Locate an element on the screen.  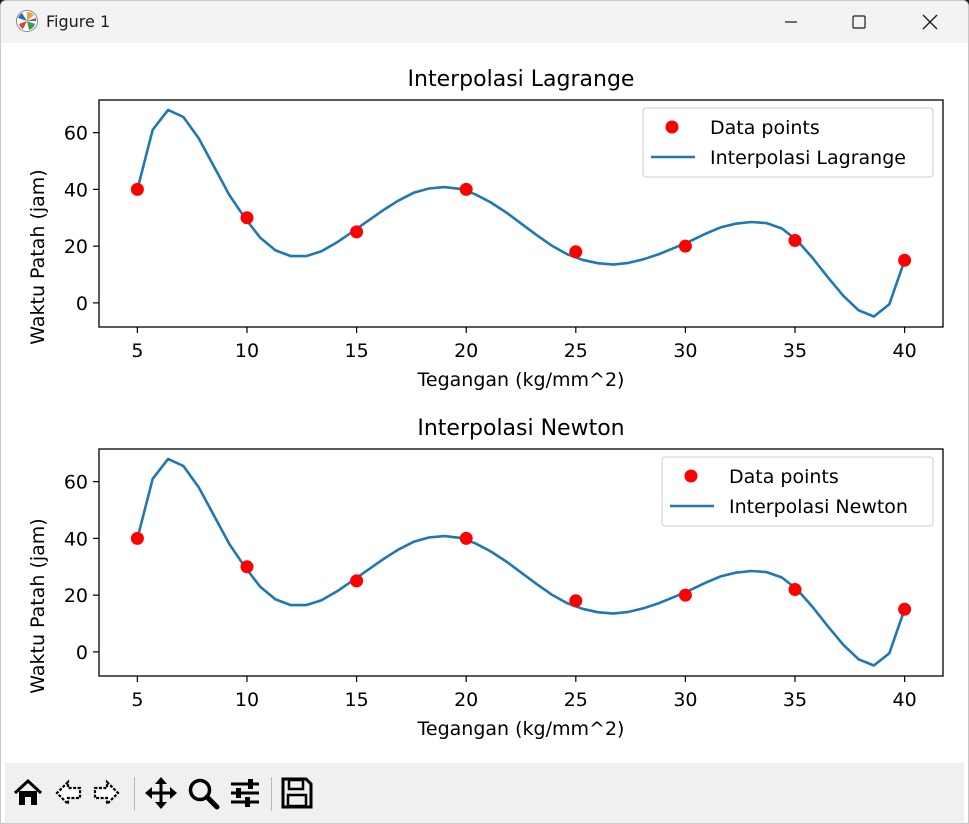
home-icon is located at coordinates (28, 791).